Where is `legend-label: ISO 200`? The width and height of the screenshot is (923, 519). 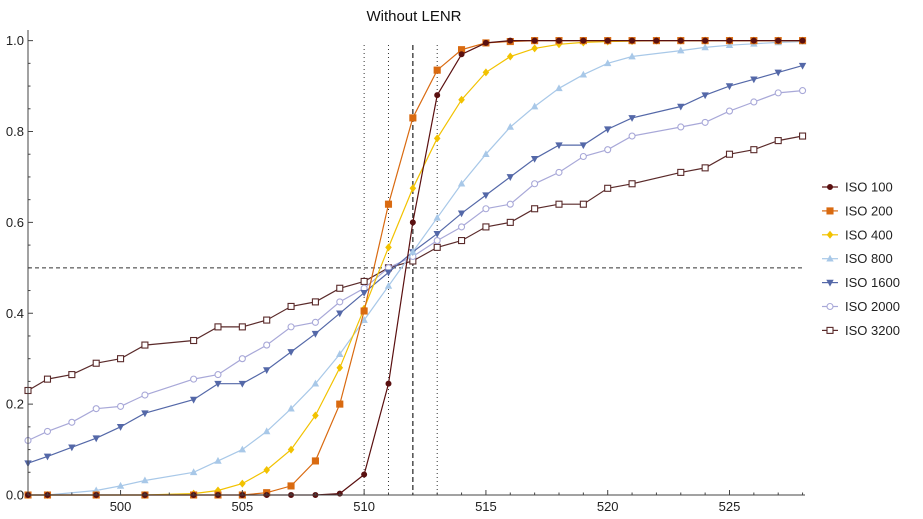
legend-label: ISO 200 is located at coordinates (869, 210).